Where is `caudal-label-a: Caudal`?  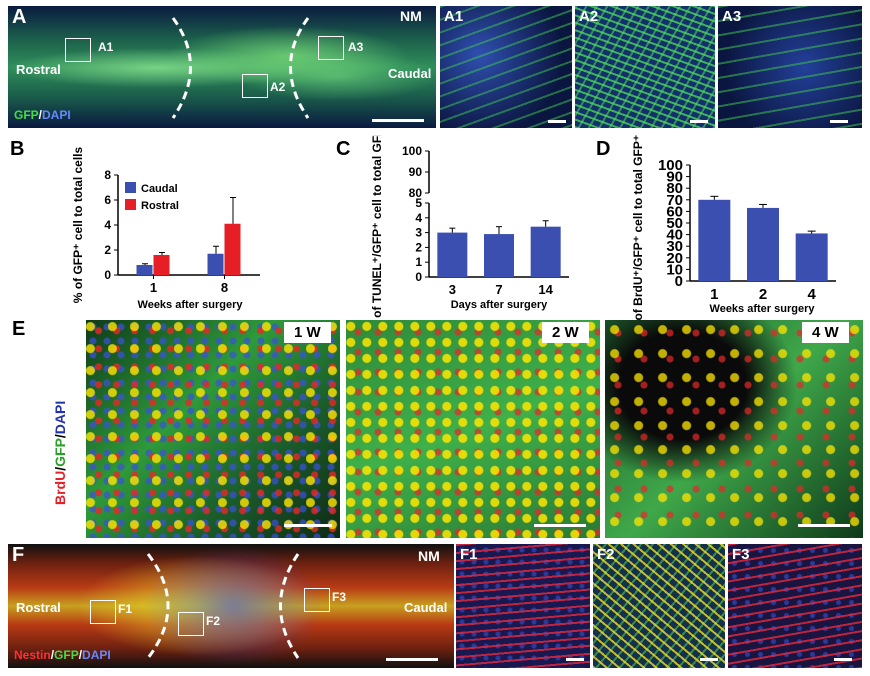 caudal-label-a: Caudal is located at coordinates (410, 73).